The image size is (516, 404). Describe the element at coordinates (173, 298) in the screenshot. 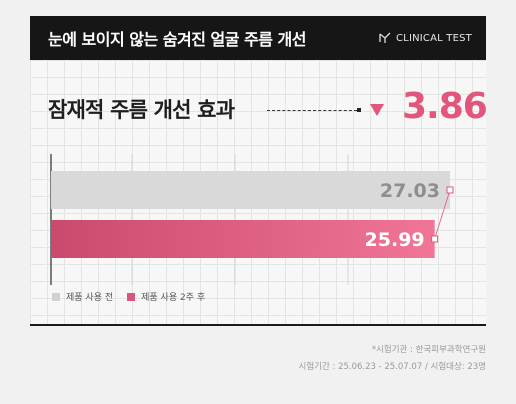

I see `legend-label-after: 제품 사용 2주 후` at that location.